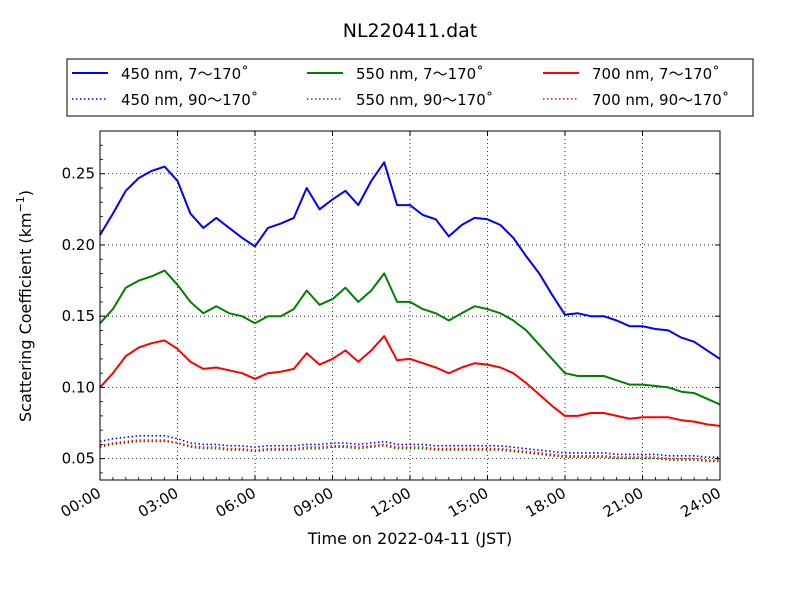 This screenshot has height=600, width=800. What do you see at coordinates (391, 502) in the screenshot?
I see `x-tick-label: 12:00` at bounding box center [391, 502].